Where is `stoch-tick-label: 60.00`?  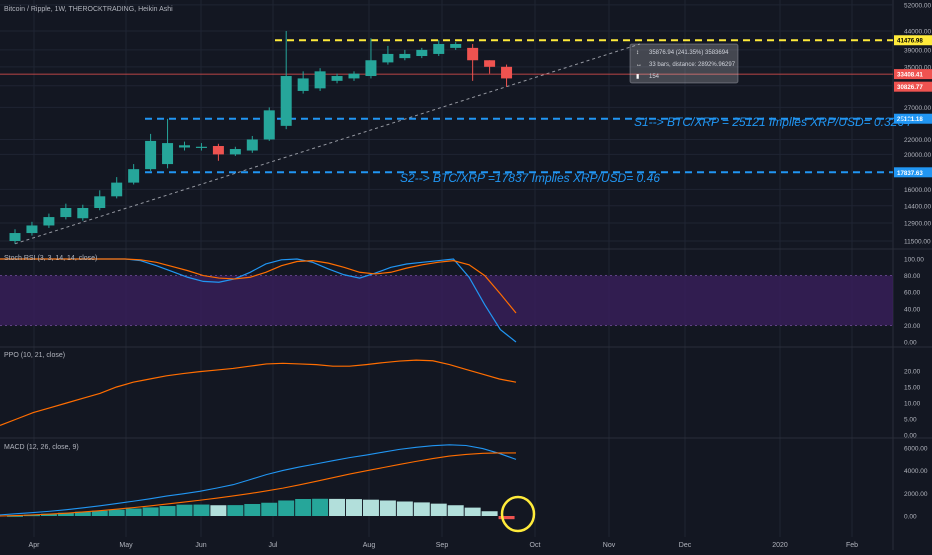 stoch-tick-label: 60.00 is located at coordinates (912, 293).